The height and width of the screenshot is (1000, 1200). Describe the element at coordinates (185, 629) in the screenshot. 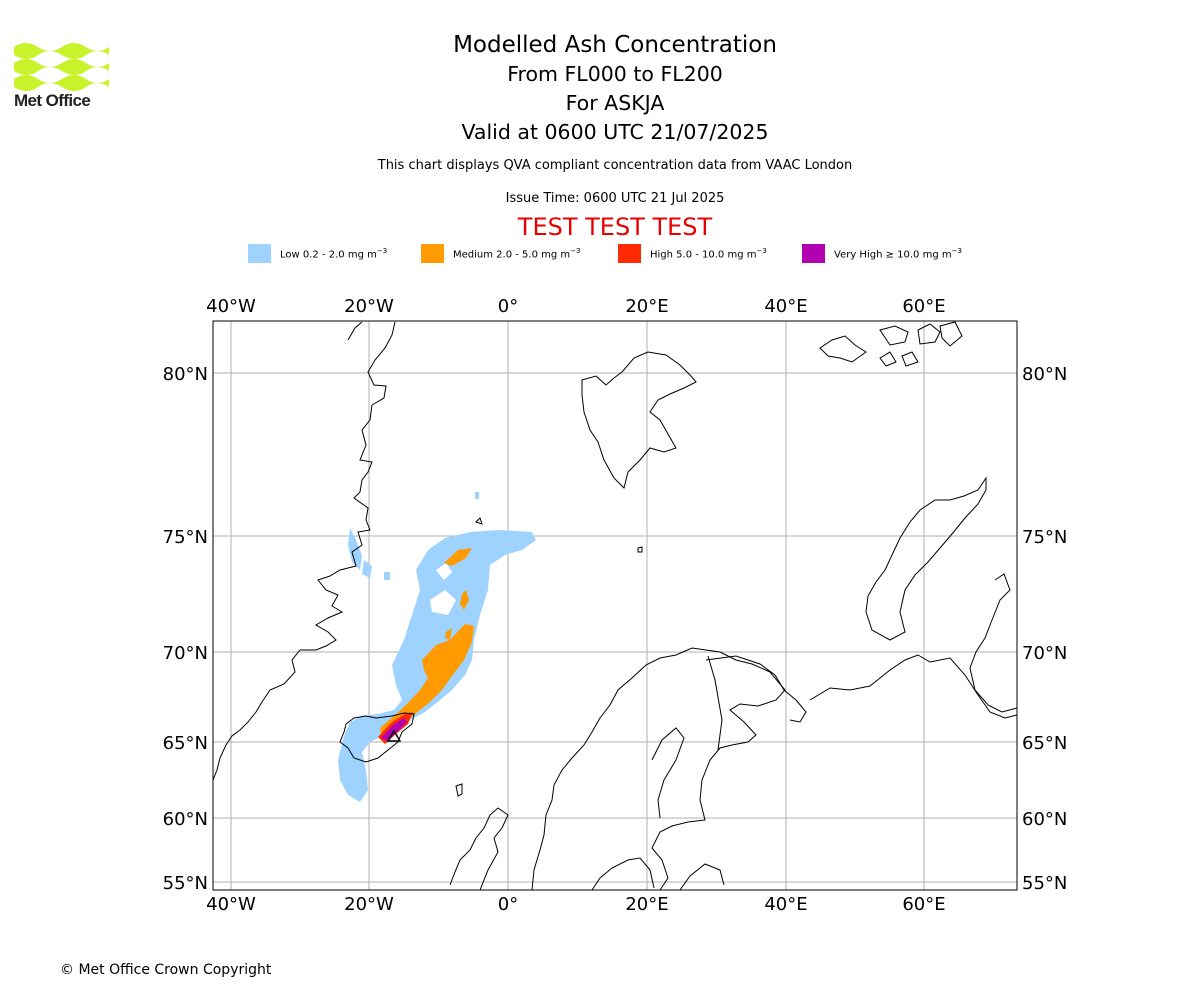

I see `lat-ticks-left: 80°N 75°N 70°N 65°N 60°N 55°N` at that location.